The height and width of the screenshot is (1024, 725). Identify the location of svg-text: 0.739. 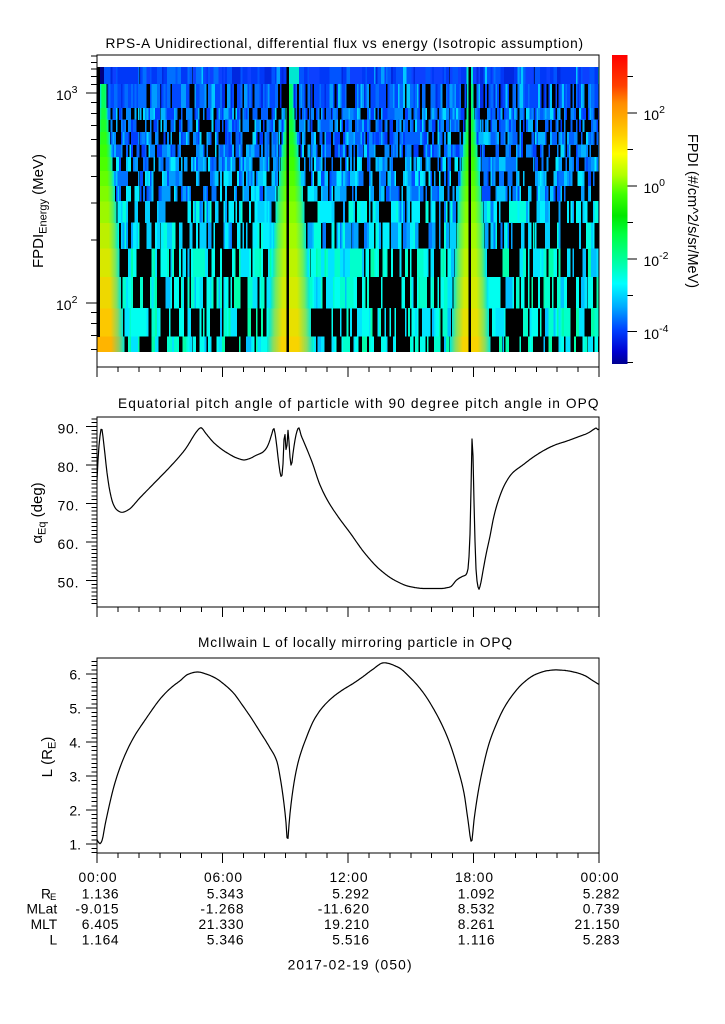
(601, 909).